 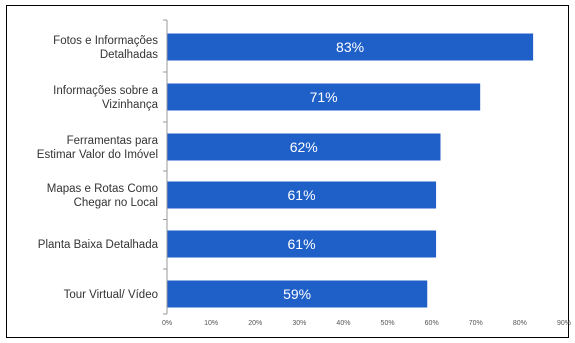 I want to click on category-label-4: Planta Baixa Detalhada, so click(x=98, y=245).